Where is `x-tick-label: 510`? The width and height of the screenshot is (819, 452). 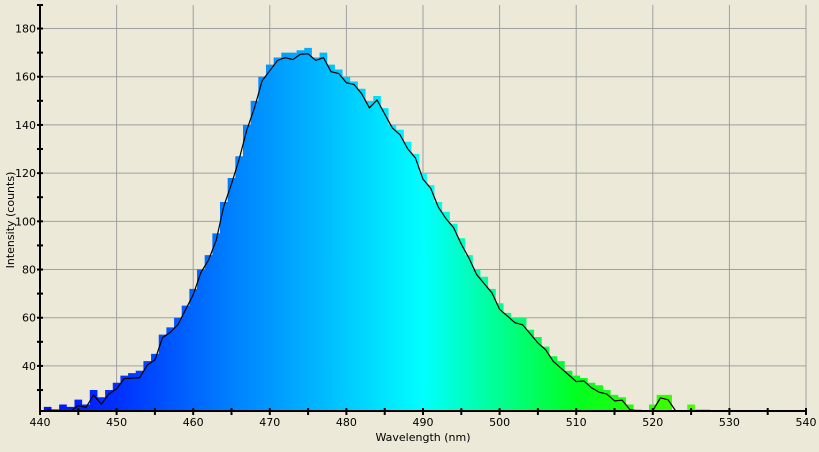
x-tick-label: 510 is located at coordinates (576, 422).